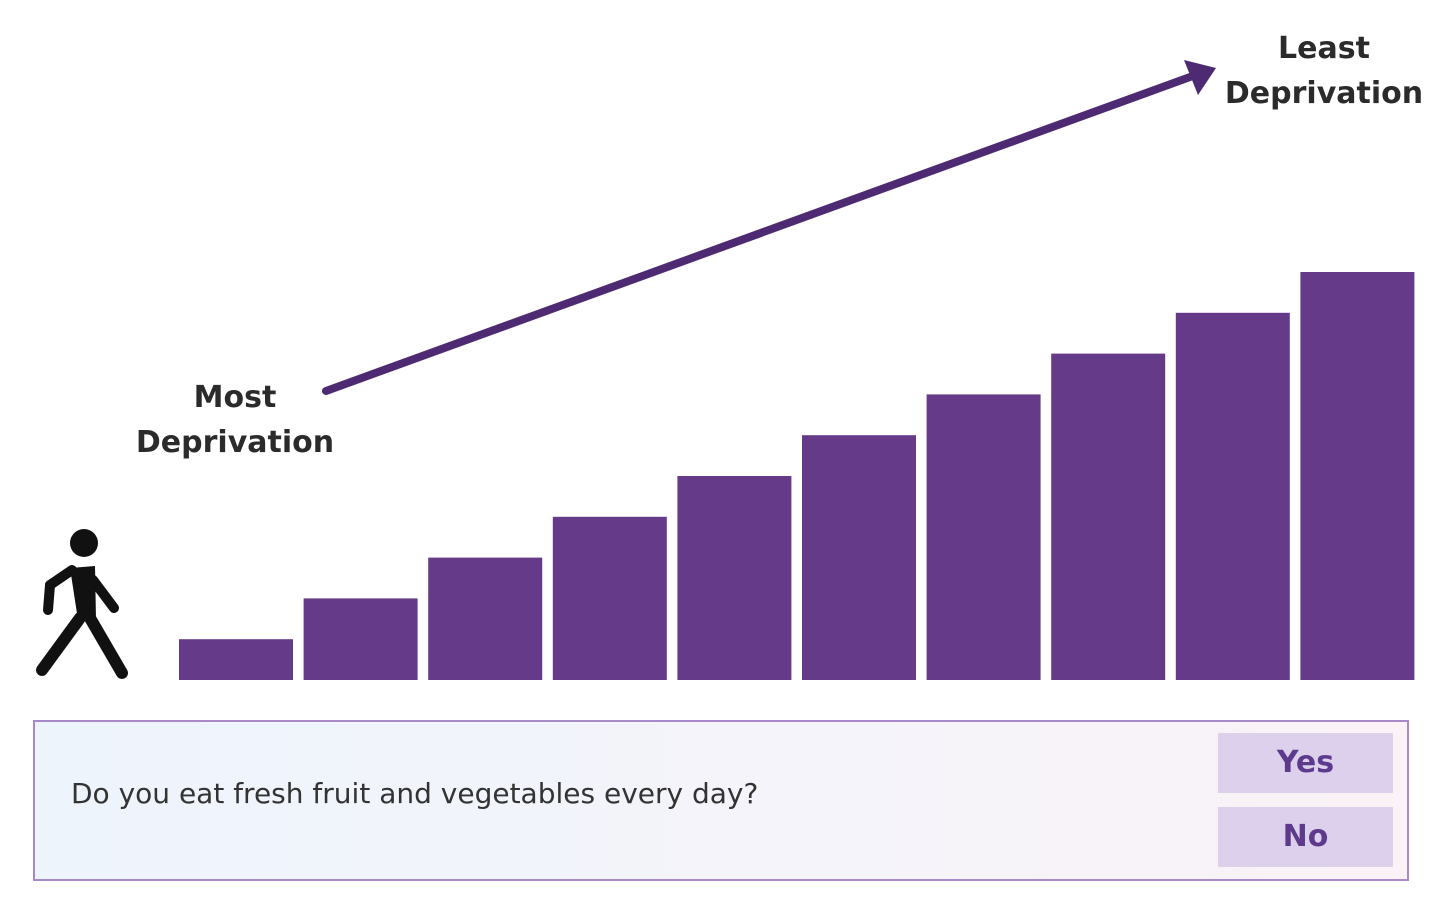  Describe the element at coordinates (1305, 837) in the screenshot. I see `no-button: No` at that location.